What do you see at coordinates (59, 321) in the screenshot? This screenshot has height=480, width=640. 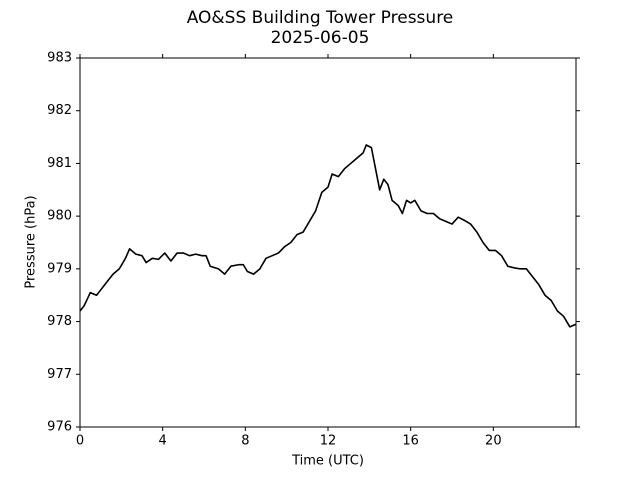 I see `y-tick-label: 978` at bounding box center [59, 321].